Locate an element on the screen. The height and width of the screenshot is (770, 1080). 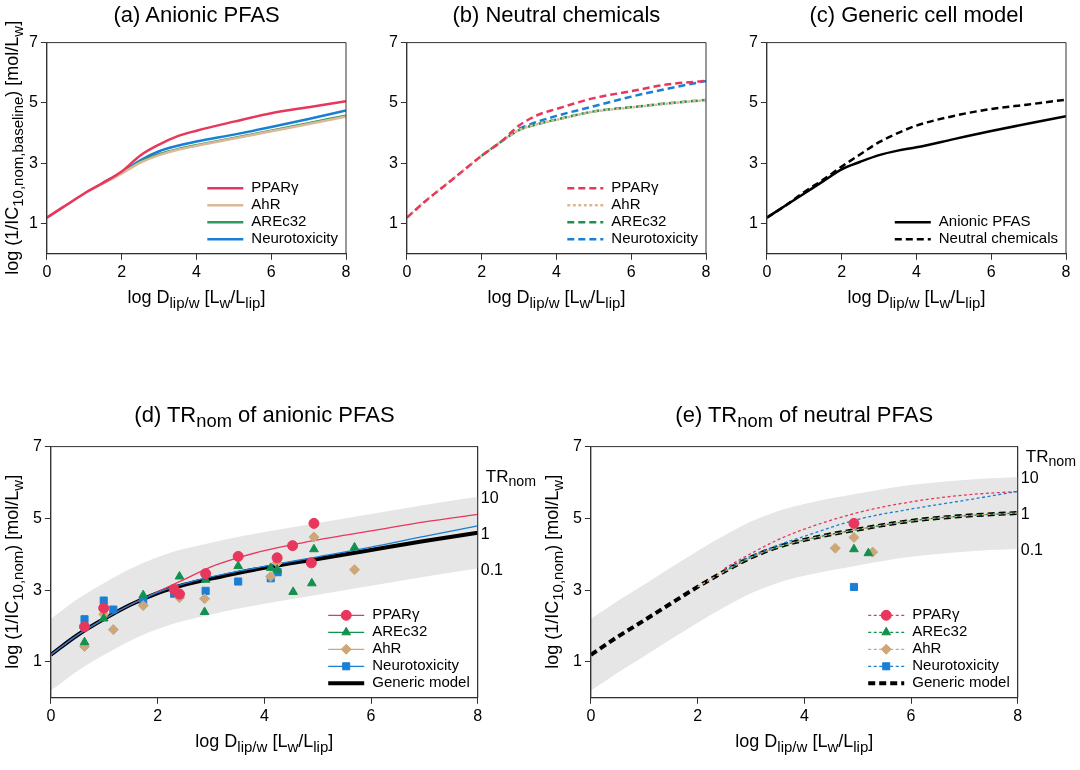
chart-title: (e) TR$_{nom}$ of neutral PFAS is located at coordinates (804, 417).